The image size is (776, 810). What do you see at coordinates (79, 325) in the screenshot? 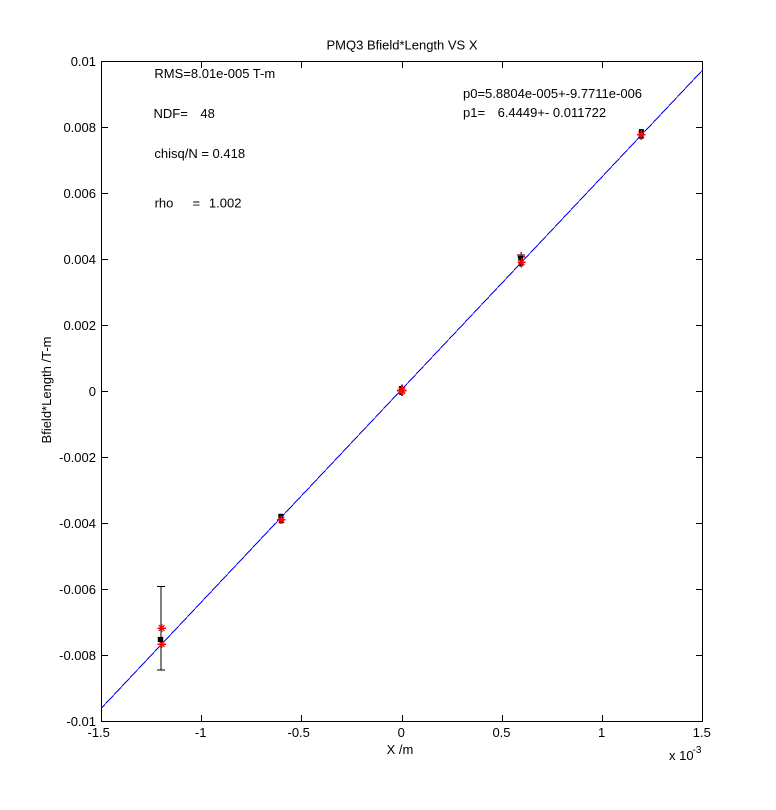
I see `svg-text: 0.002` at bounding box center [79, 325].